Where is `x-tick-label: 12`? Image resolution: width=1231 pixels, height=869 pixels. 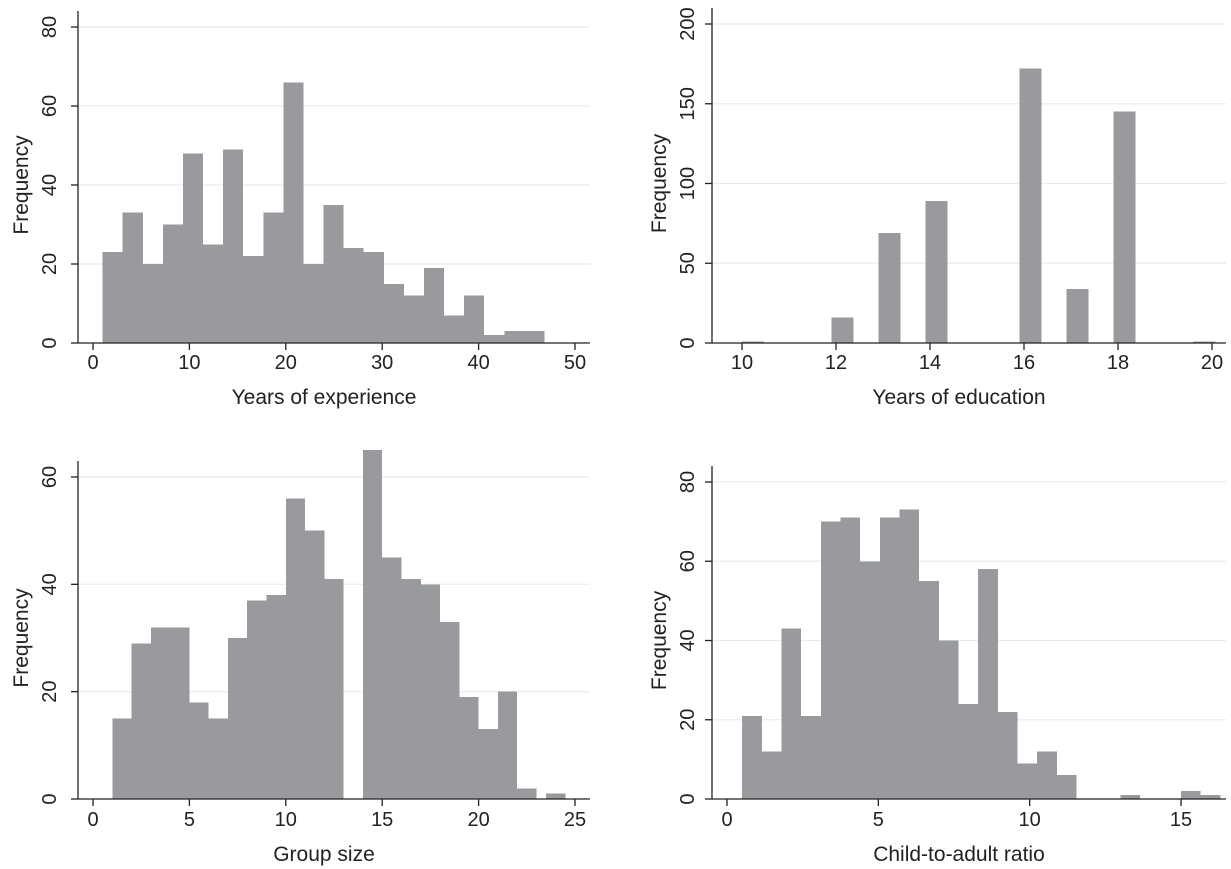
x-tick-label: 12 is located at coordinates (836, 363).